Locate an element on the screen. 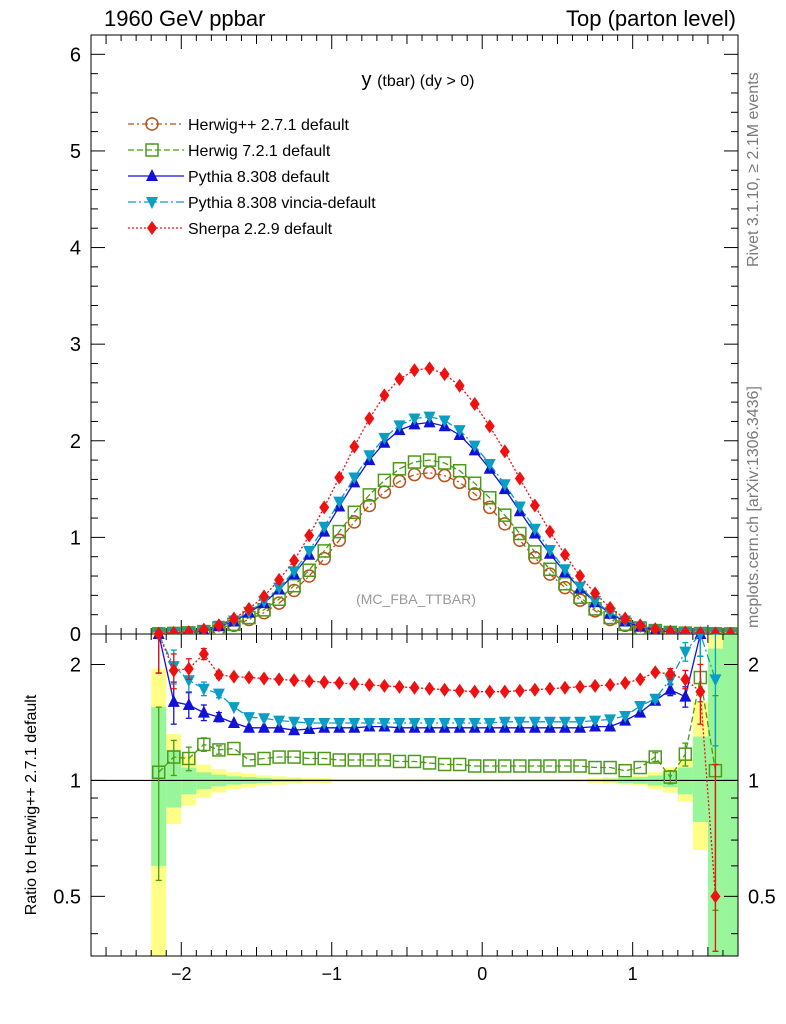 Image resolution: width=786 pixels, height=1024 pixels. x-tick-label: 0 is located at coordinates (482, 974).